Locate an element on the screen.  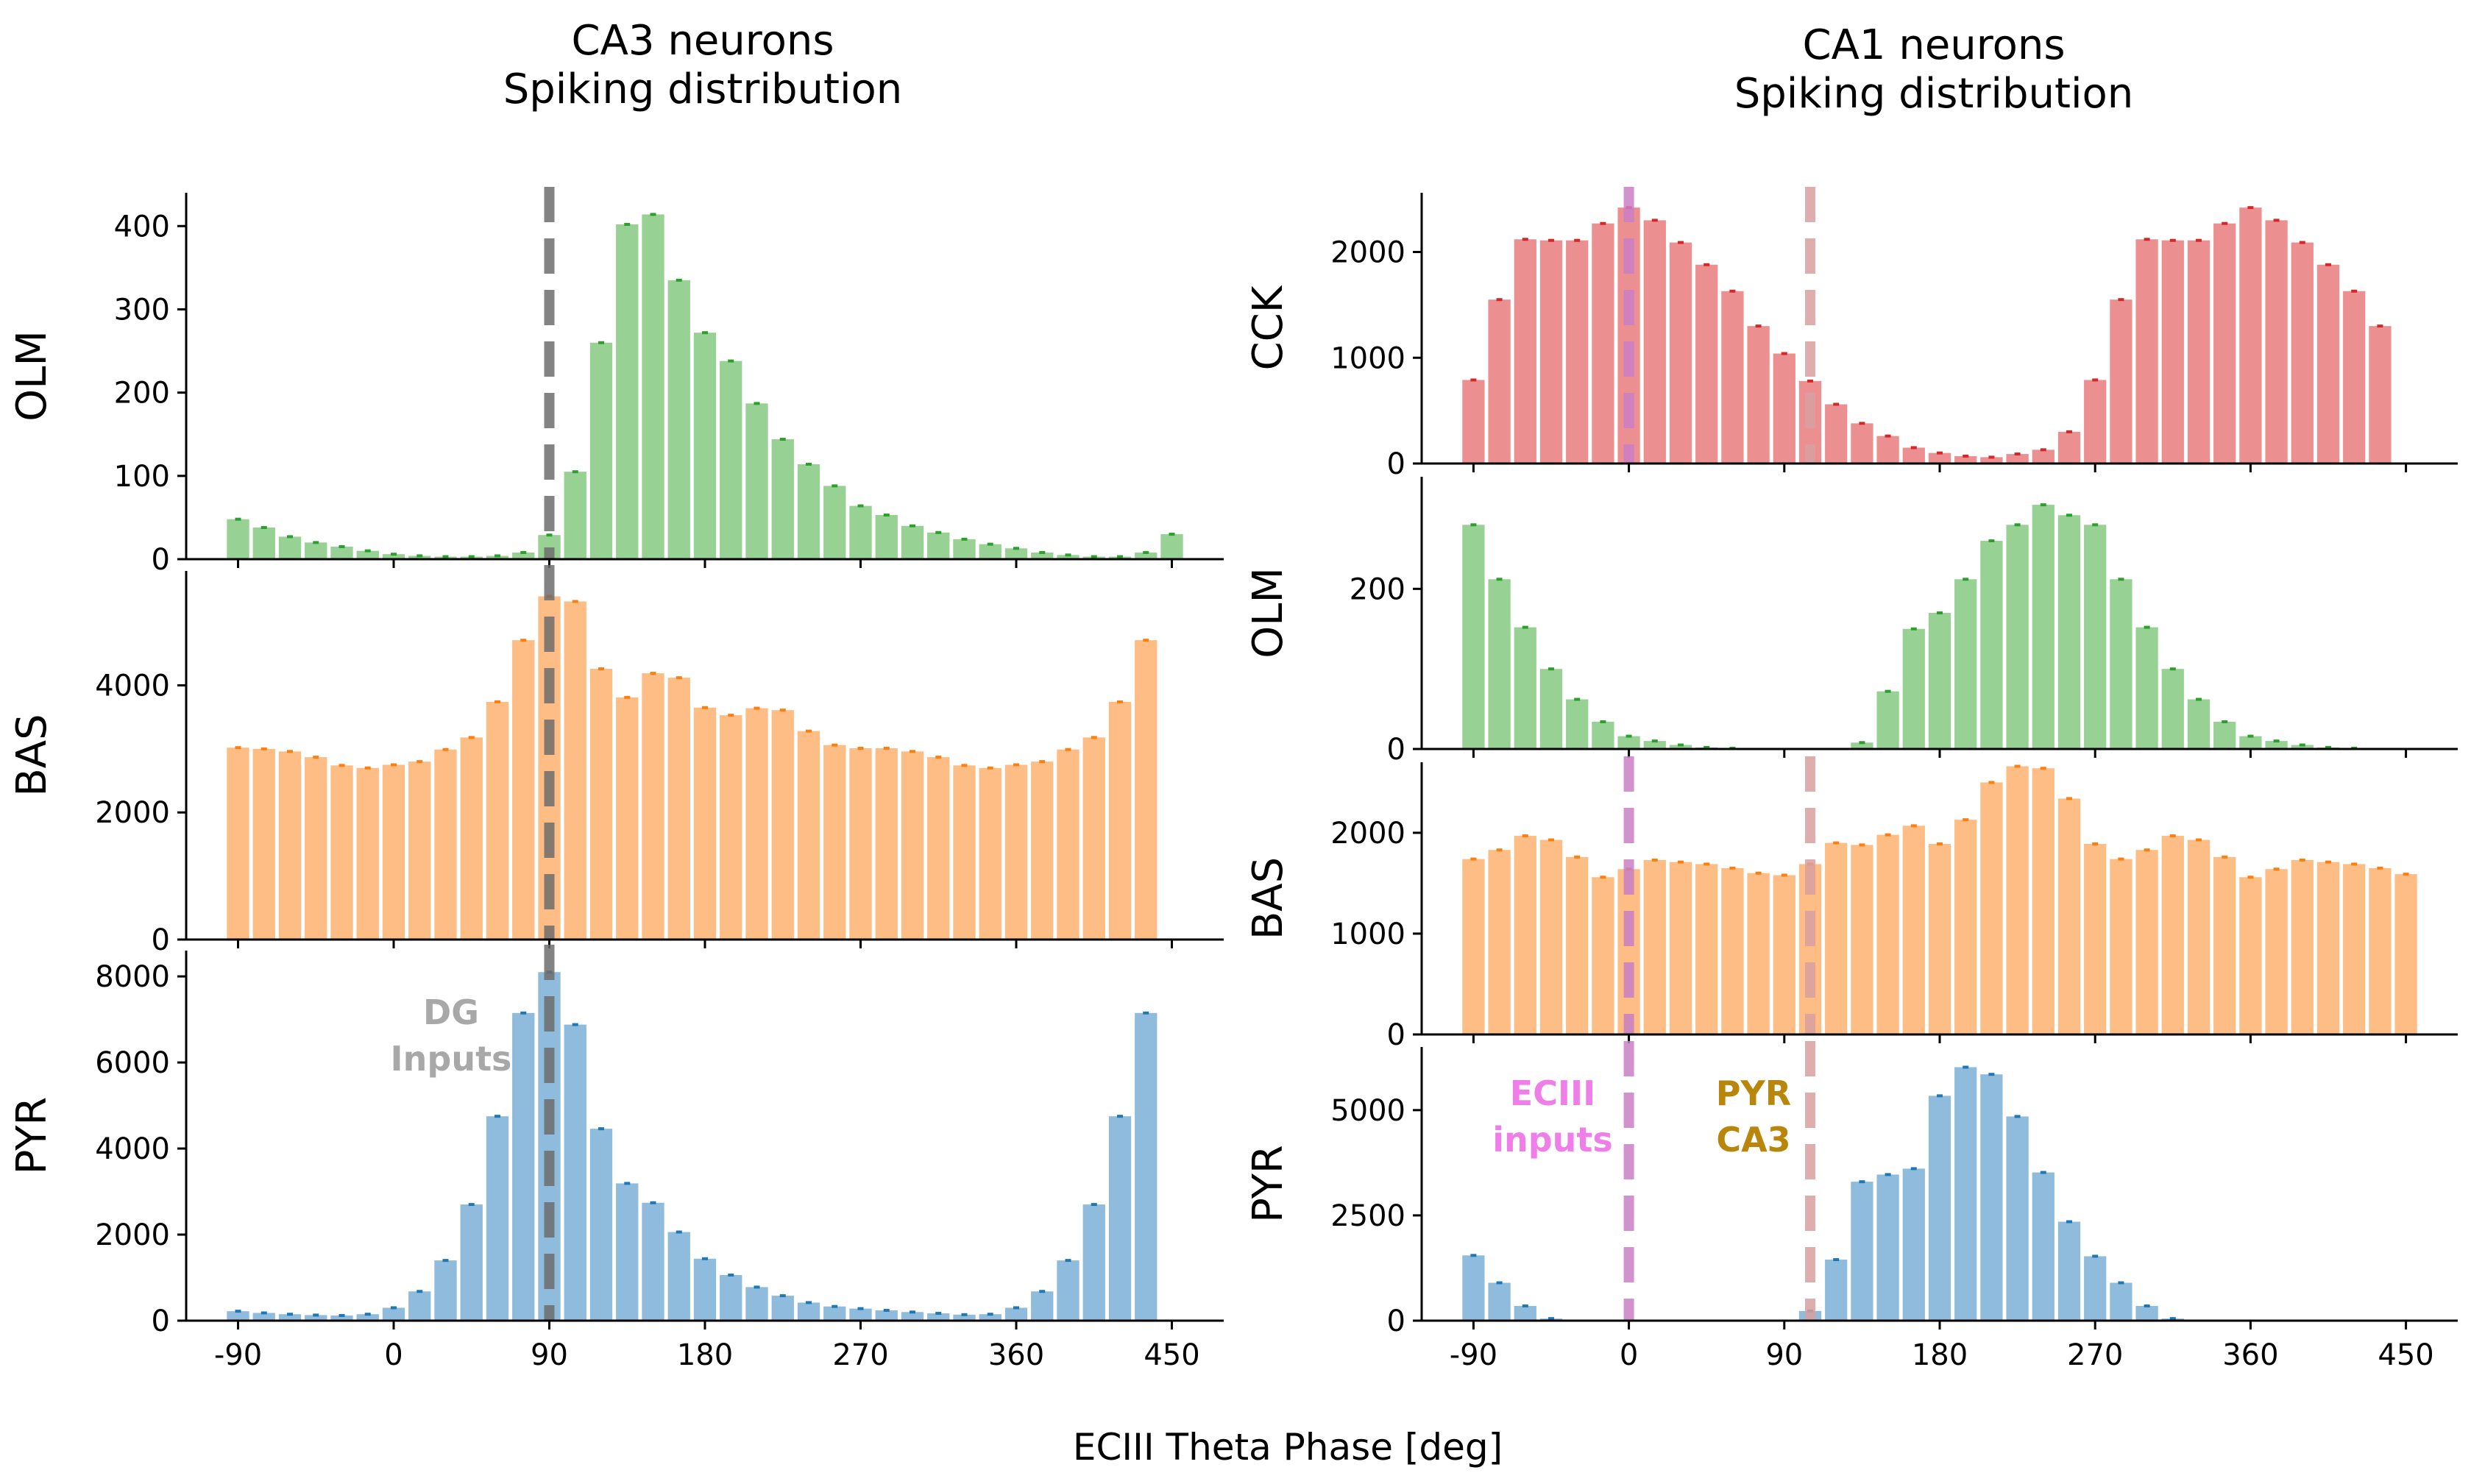
ca1-title-line1: CA1 neurons is located at coordinates (1935, 45).